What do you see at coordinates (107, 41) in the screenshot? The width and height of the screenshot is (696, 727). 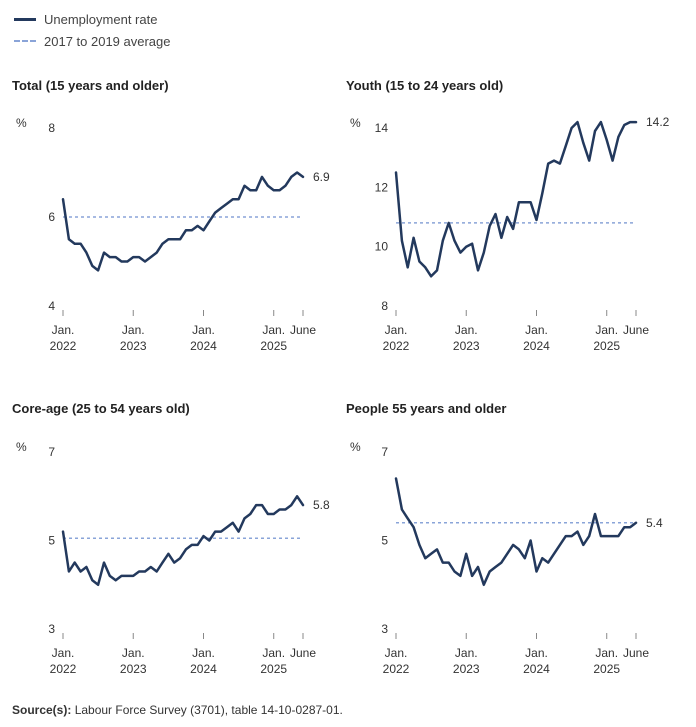 I see `legend-label-average: 2017 to 2019 average` at bounding box center [107, 41].